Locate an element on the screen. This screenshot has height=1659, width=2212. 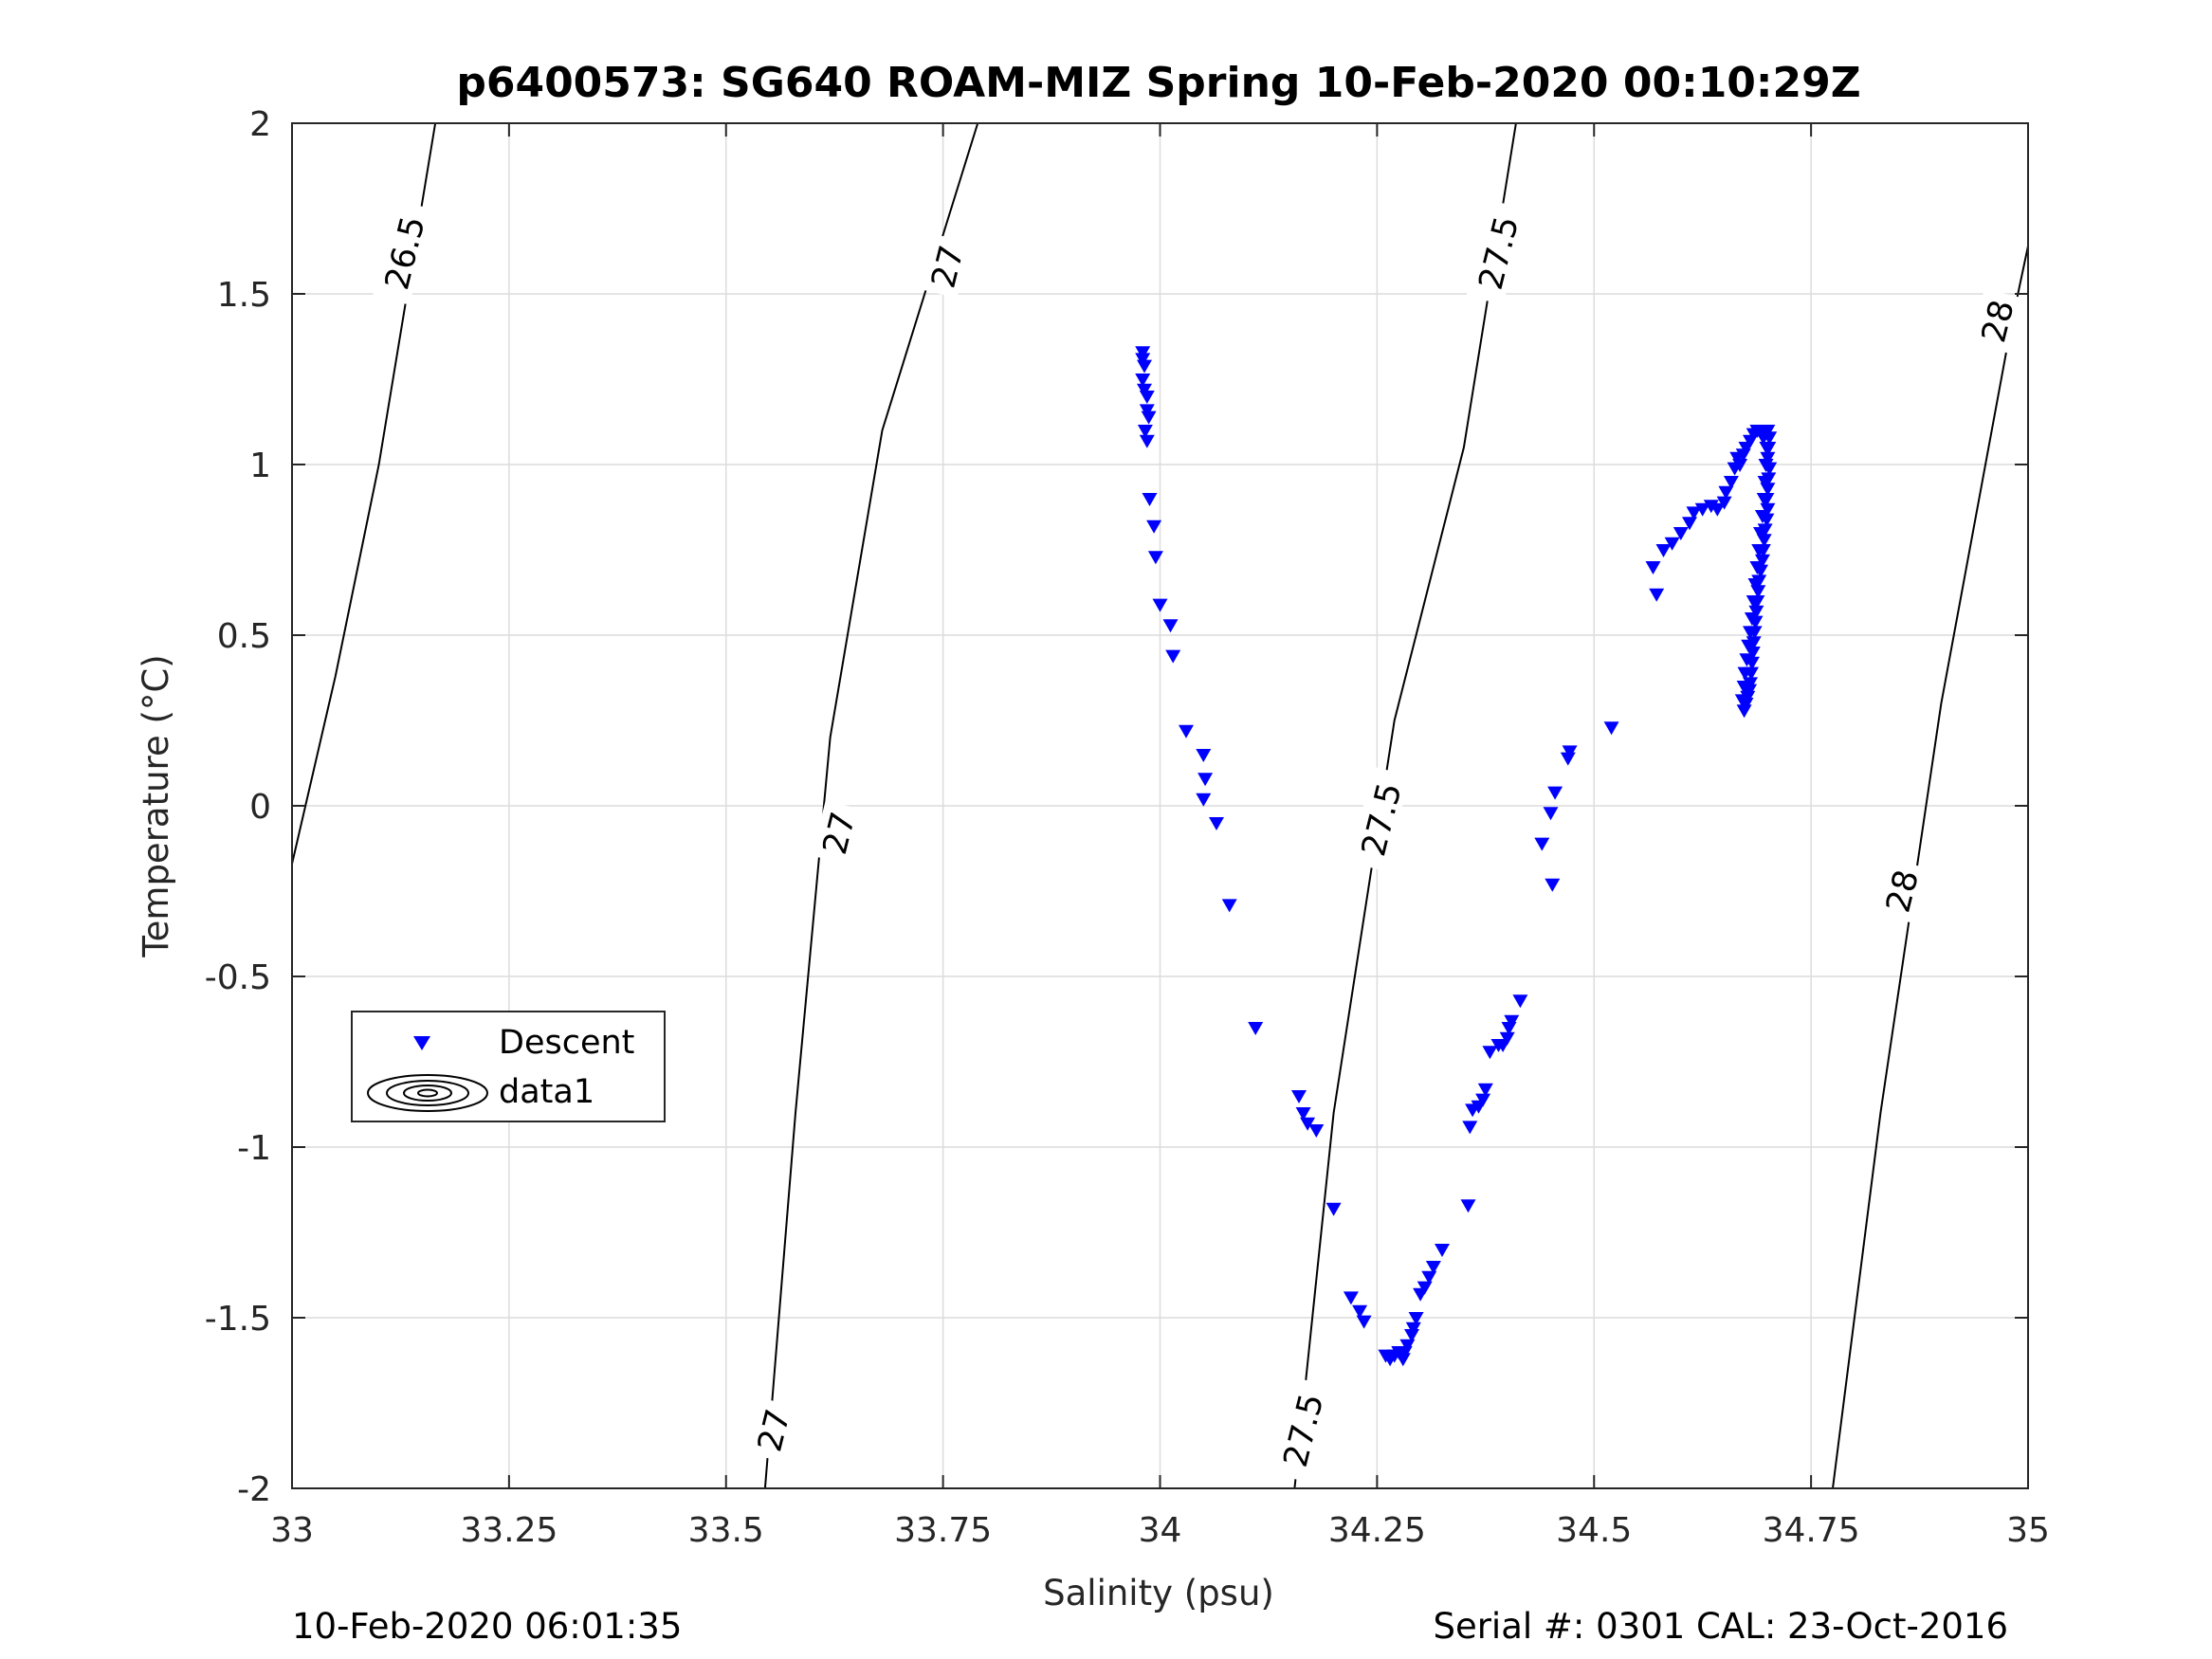
y-tick-label: 1.5 is located at coordinates (244, 295).